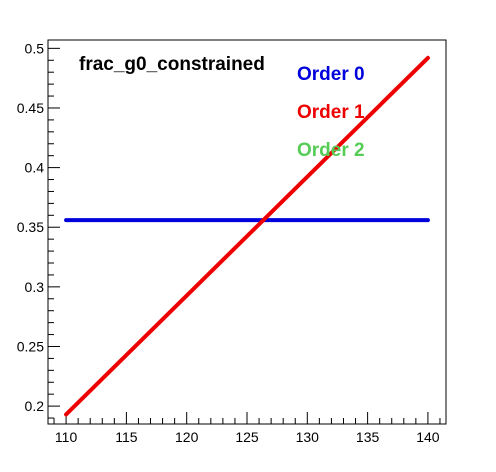 The height and width of the screenshot is (472, 496). What do you see at coordinates (66, 437) in the screenshot?
I see `x-tick-label: 110` at bounding box center [66, 437].